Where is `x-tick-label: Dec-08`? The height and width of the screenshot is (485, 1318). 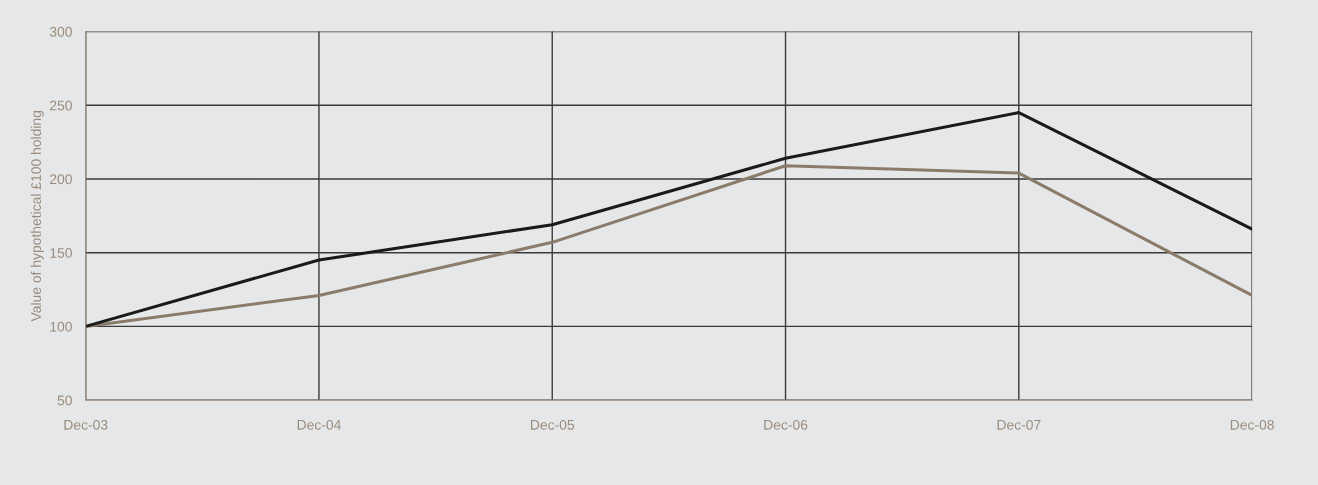 x-tick-label: Dec-08 is located at coordinates (1252, 424).